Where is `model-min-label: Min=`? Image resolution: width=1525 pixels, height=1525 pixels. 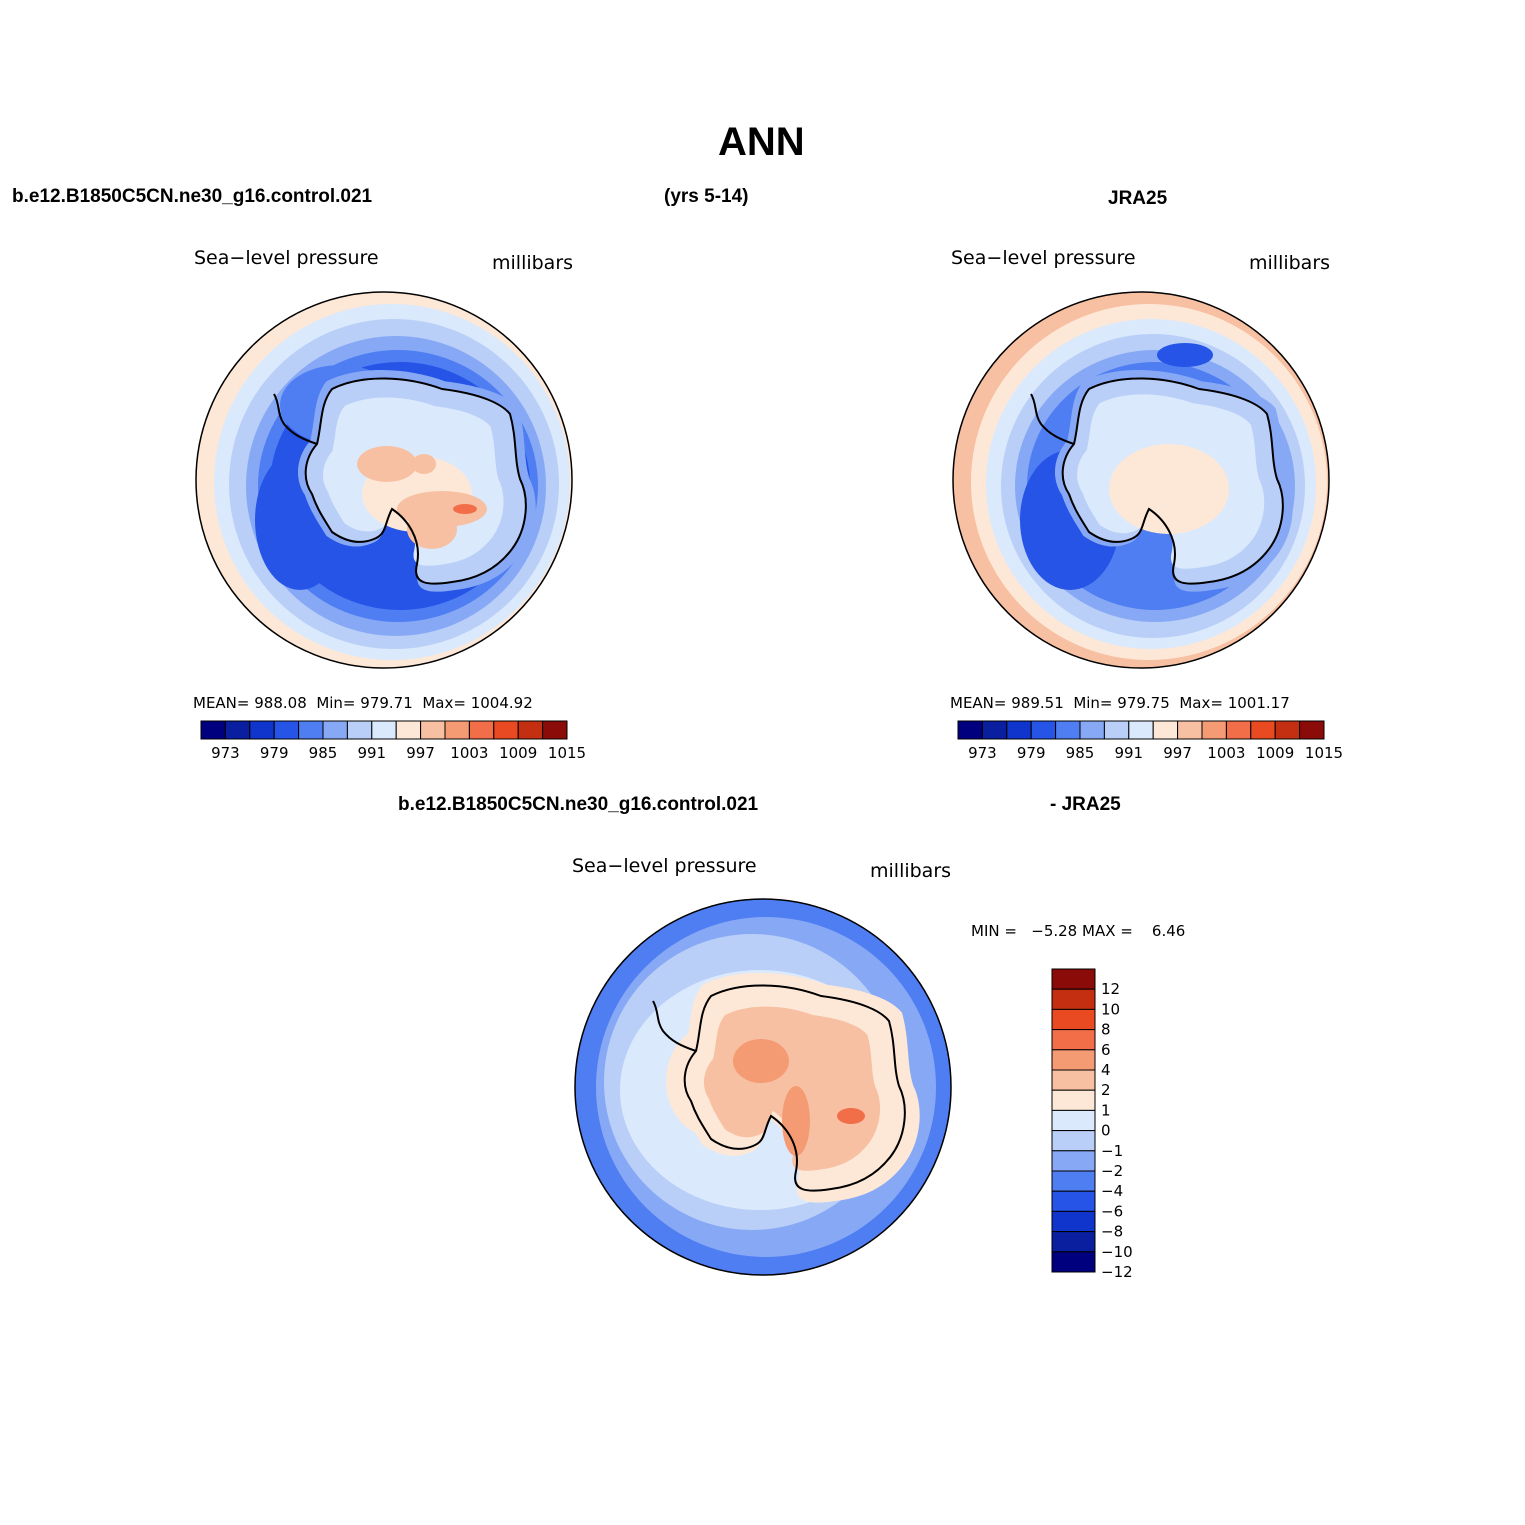 model-min-label: Min= is located at coordinates (336, 703).